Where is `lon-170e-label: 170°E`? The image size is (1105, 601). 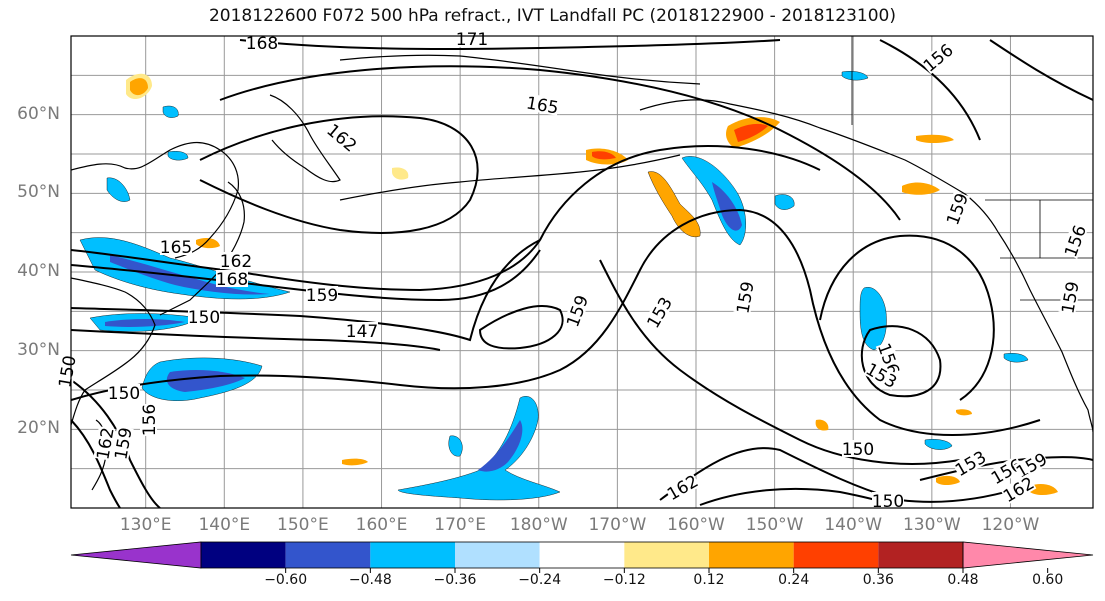 lon-170e-label: 170°E is located at coordinates (460, 525).